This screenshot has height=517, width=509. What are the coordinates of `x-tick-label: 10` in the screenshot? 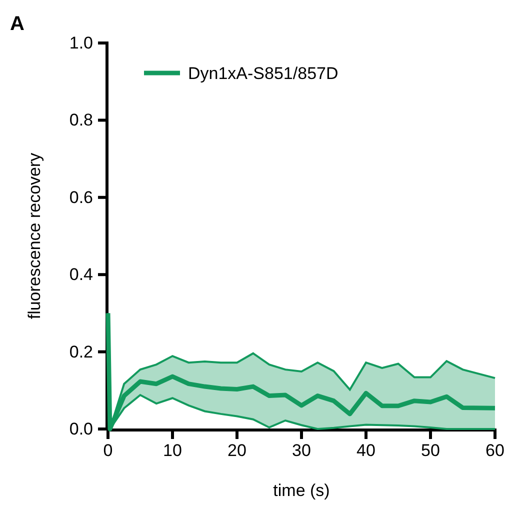 It's located at (172, 450).